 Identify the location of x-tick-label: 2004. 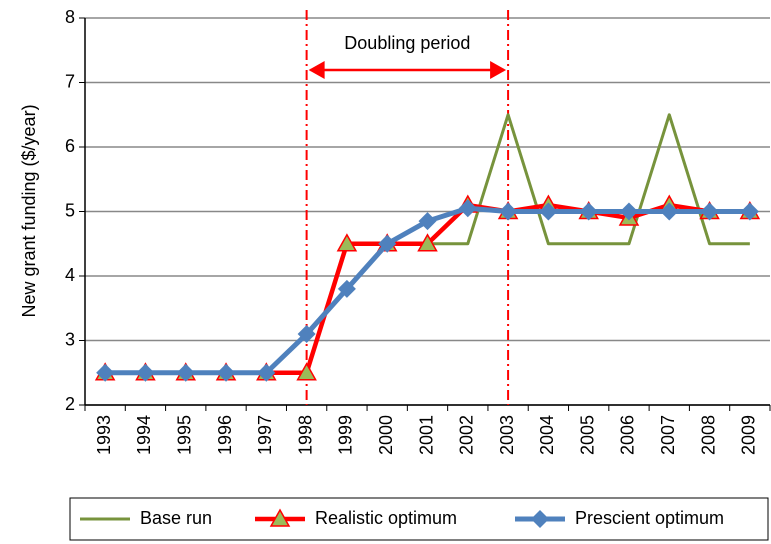
(547, 435).